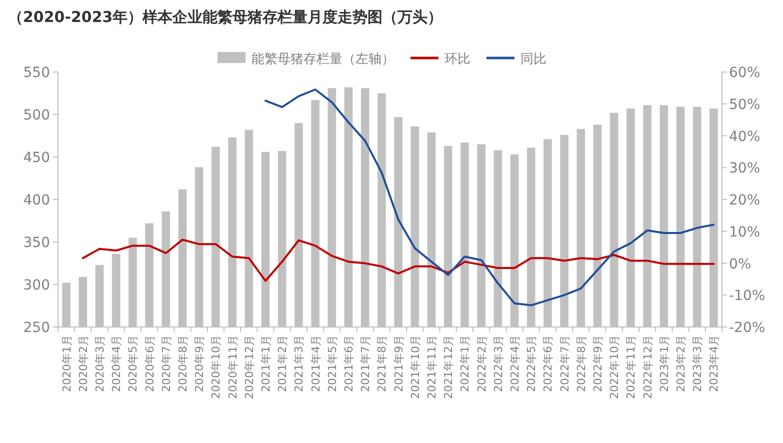 The height and width of the screenshot is (443, 783). Describe the element at coordinates (349, 363) in the screenshot. I see `x-tick-label: 2021年6月` at that location.